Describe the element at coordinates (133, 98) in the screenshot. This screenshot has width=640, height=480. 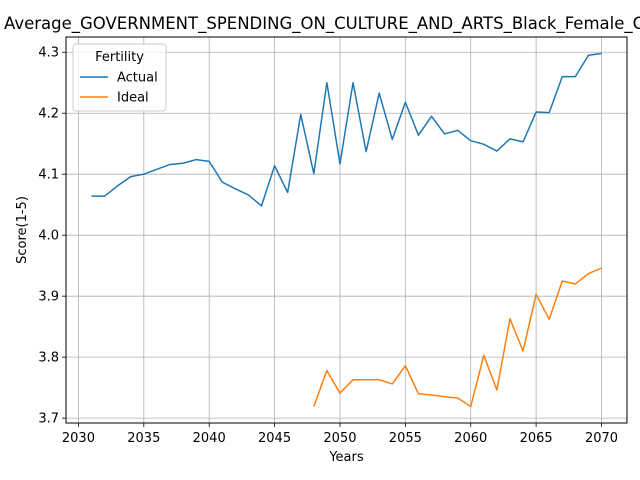
I see `legend-label-ideal: Ideal` at that location.